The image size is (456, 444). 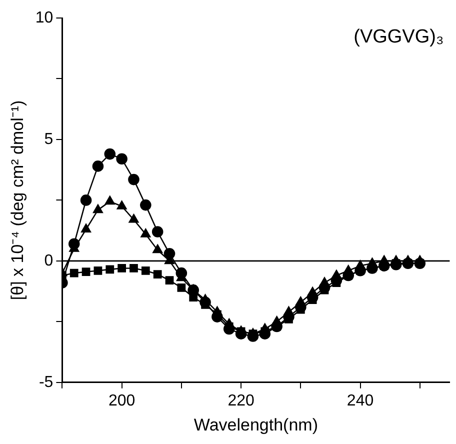 I want to click on x-axis-title: Wavelength(nm), so click(x=256, y=424).